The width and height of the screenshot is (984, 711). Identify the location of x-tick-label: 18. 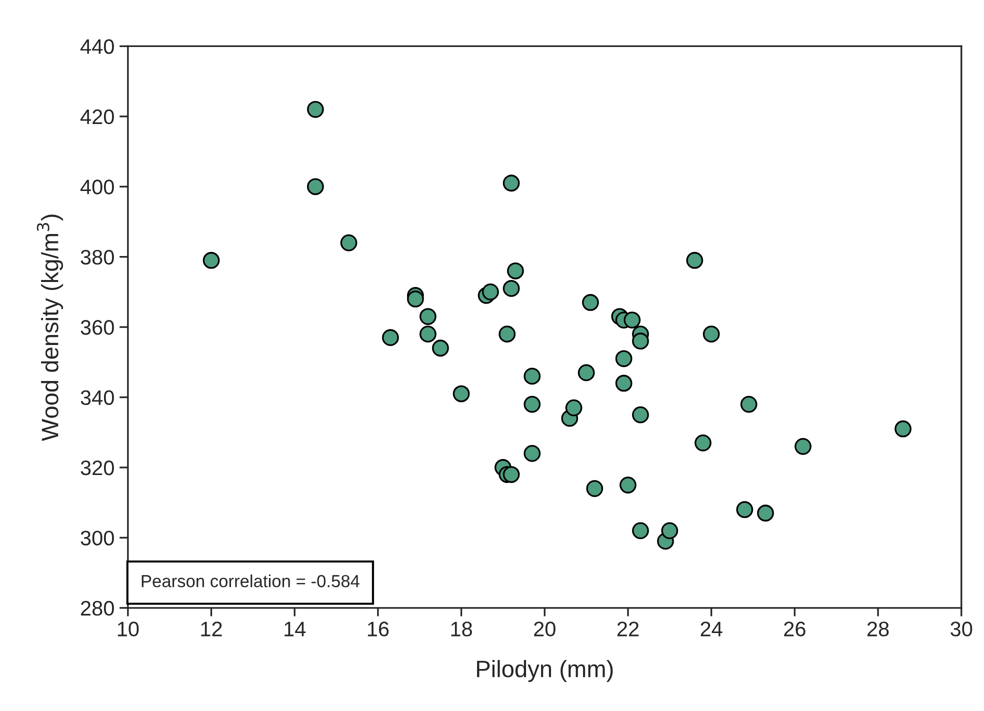
(461, 629).